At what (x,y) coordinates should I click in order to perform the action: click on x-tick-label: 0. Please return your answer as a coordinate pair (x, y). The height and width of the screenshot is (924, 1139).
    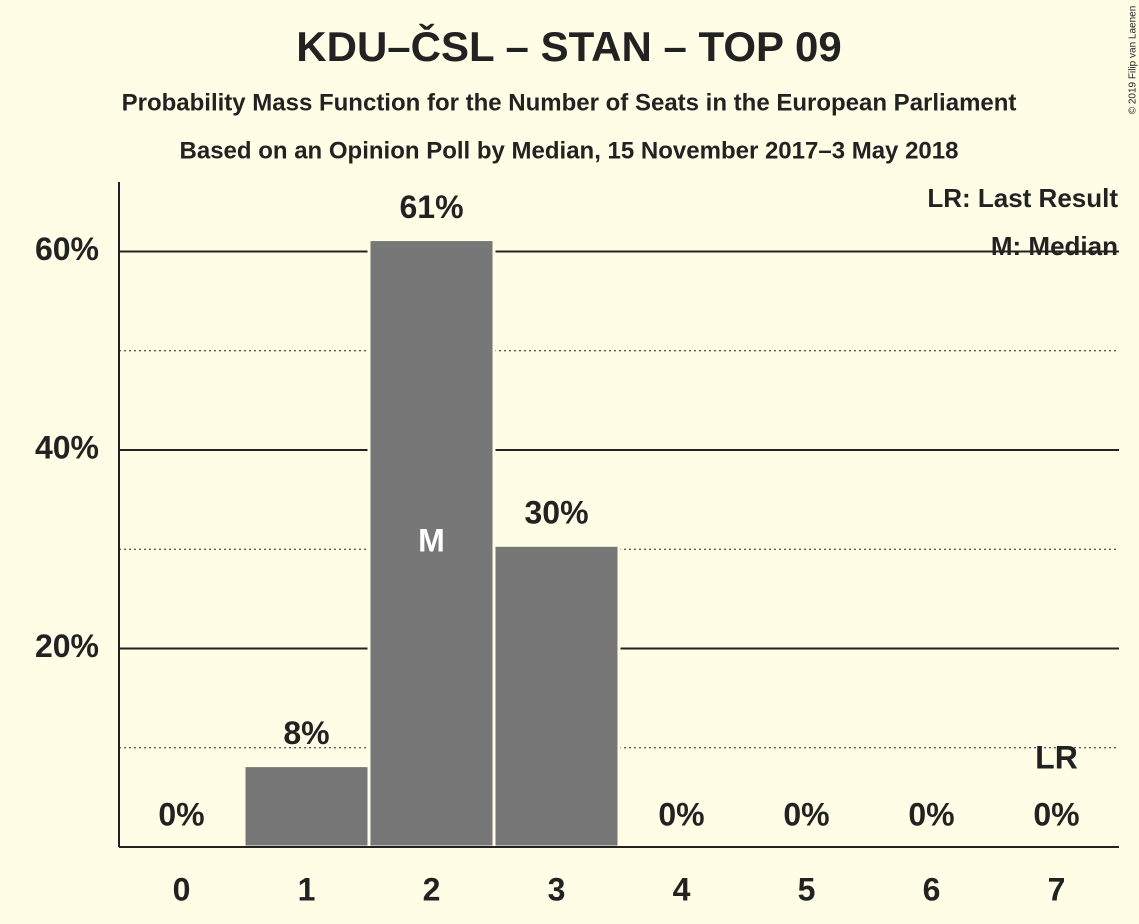
    Looking at the image, I should click on (182, 889).